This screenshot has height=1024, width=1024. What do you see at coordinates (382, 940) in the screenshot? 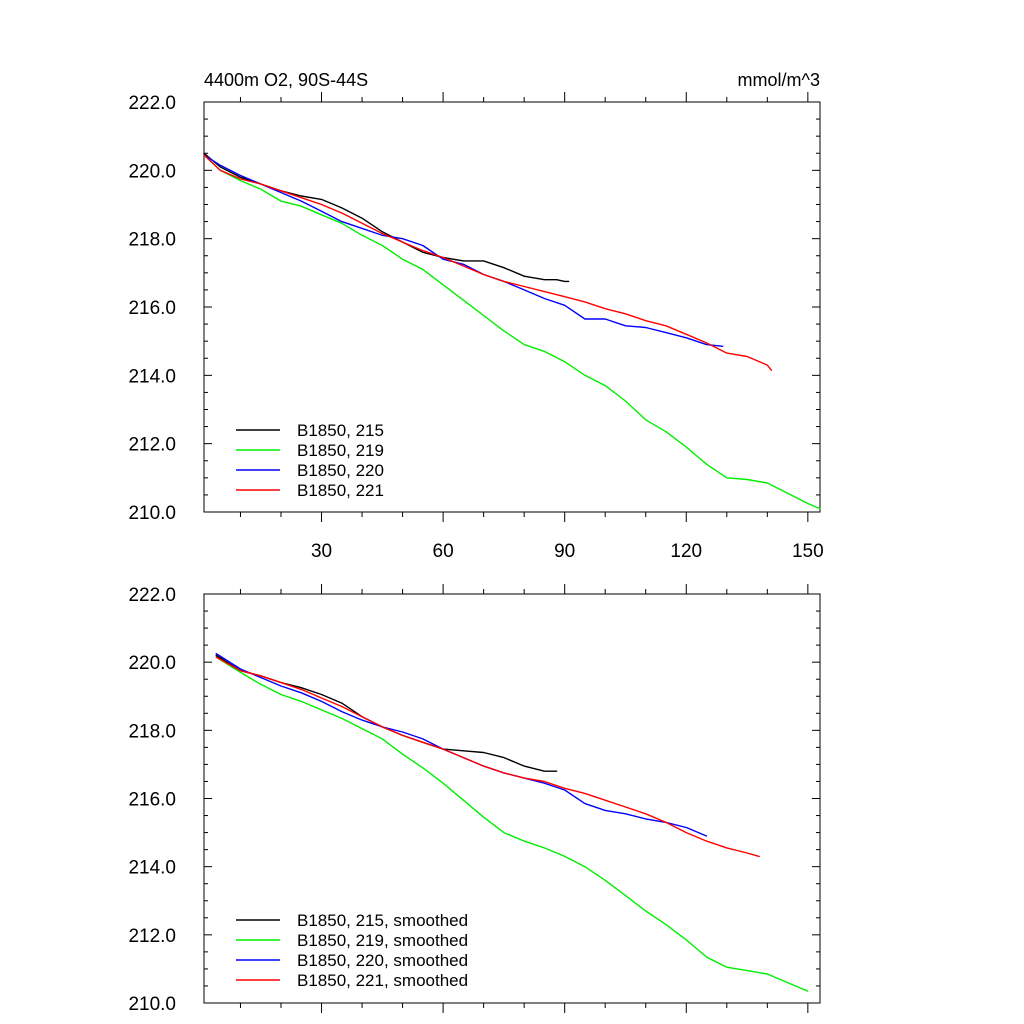
I see `legend-label: B1850, 219, smoothed` at bounding box center [382, 940].